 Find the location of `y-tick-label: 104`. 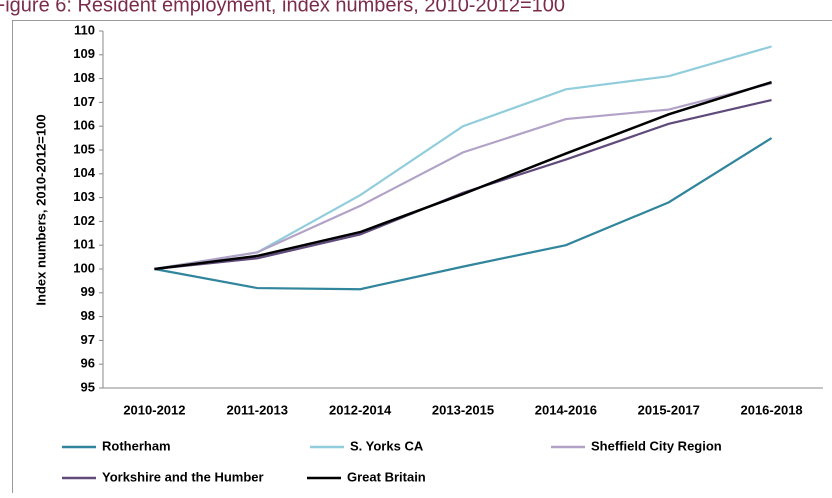

y-tick-label: 104 is located at coordinates (84, 172).